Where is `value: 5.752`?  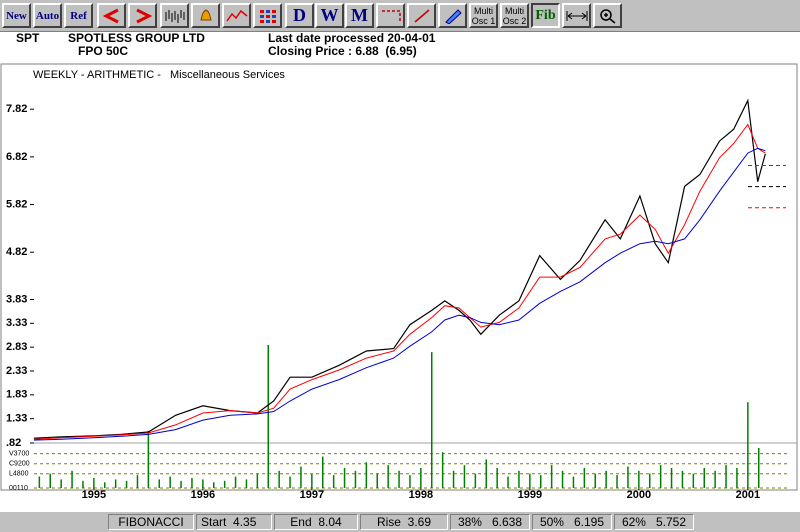 value: 5.752 is located at coordinates (671, 522).